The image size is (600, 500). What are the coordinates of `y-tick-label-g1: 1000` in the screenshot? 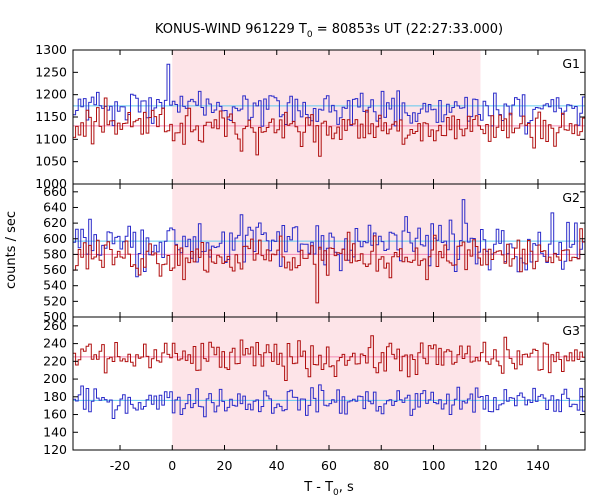 It's located at (51, 183).